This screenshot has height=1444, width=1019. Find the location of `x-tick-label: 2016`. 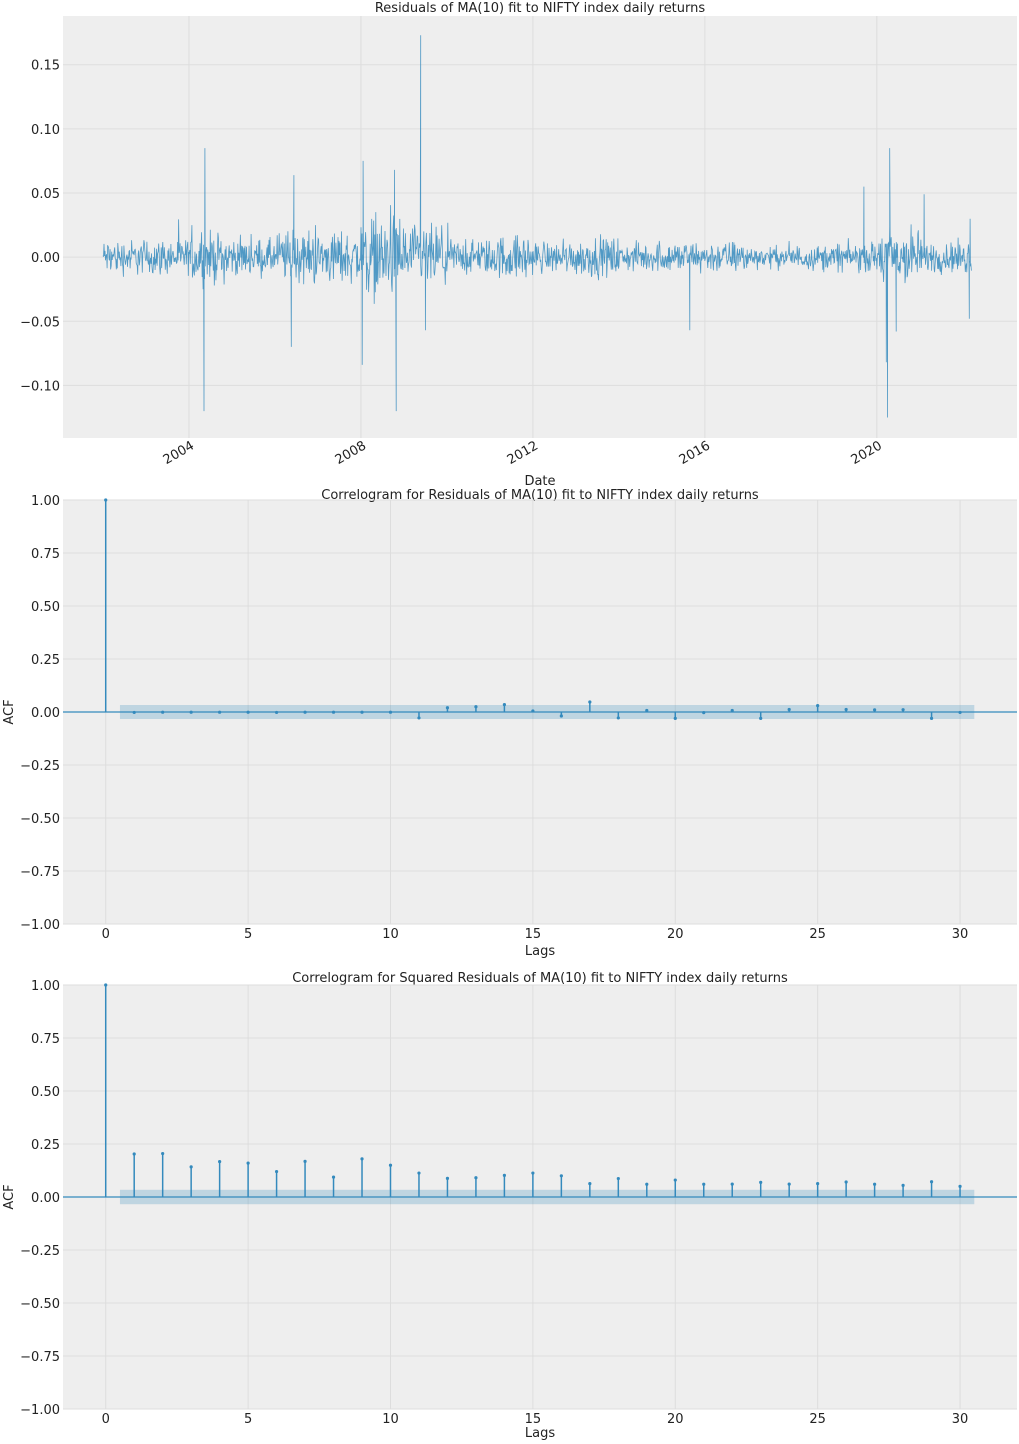

x-tick-label: 2016 is located at coordinates (695, 453).